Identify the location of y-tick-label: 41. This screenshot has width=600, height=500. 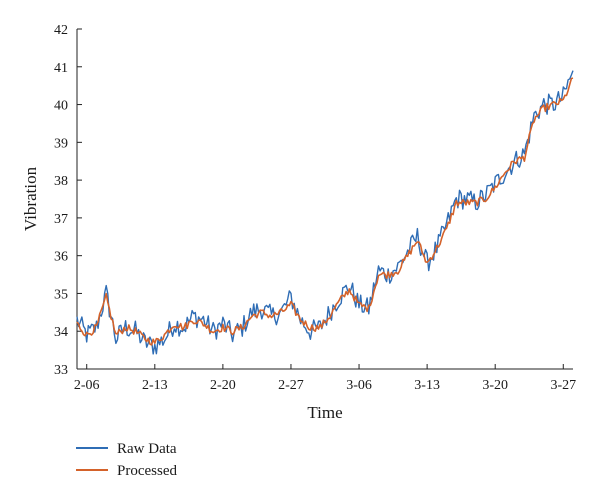
(61, 68).